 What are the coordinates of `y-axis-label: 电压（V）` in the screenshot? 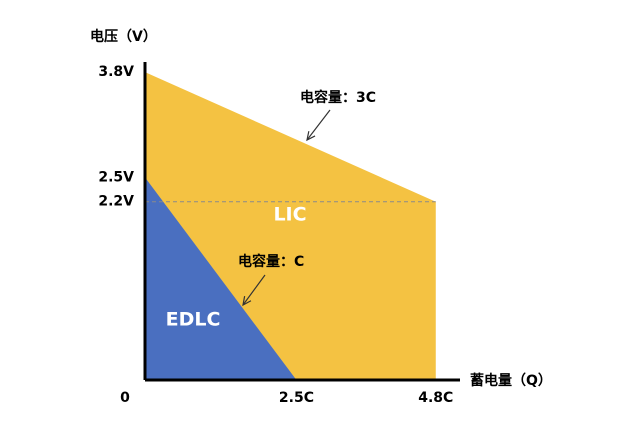 It's located at (123, 36).